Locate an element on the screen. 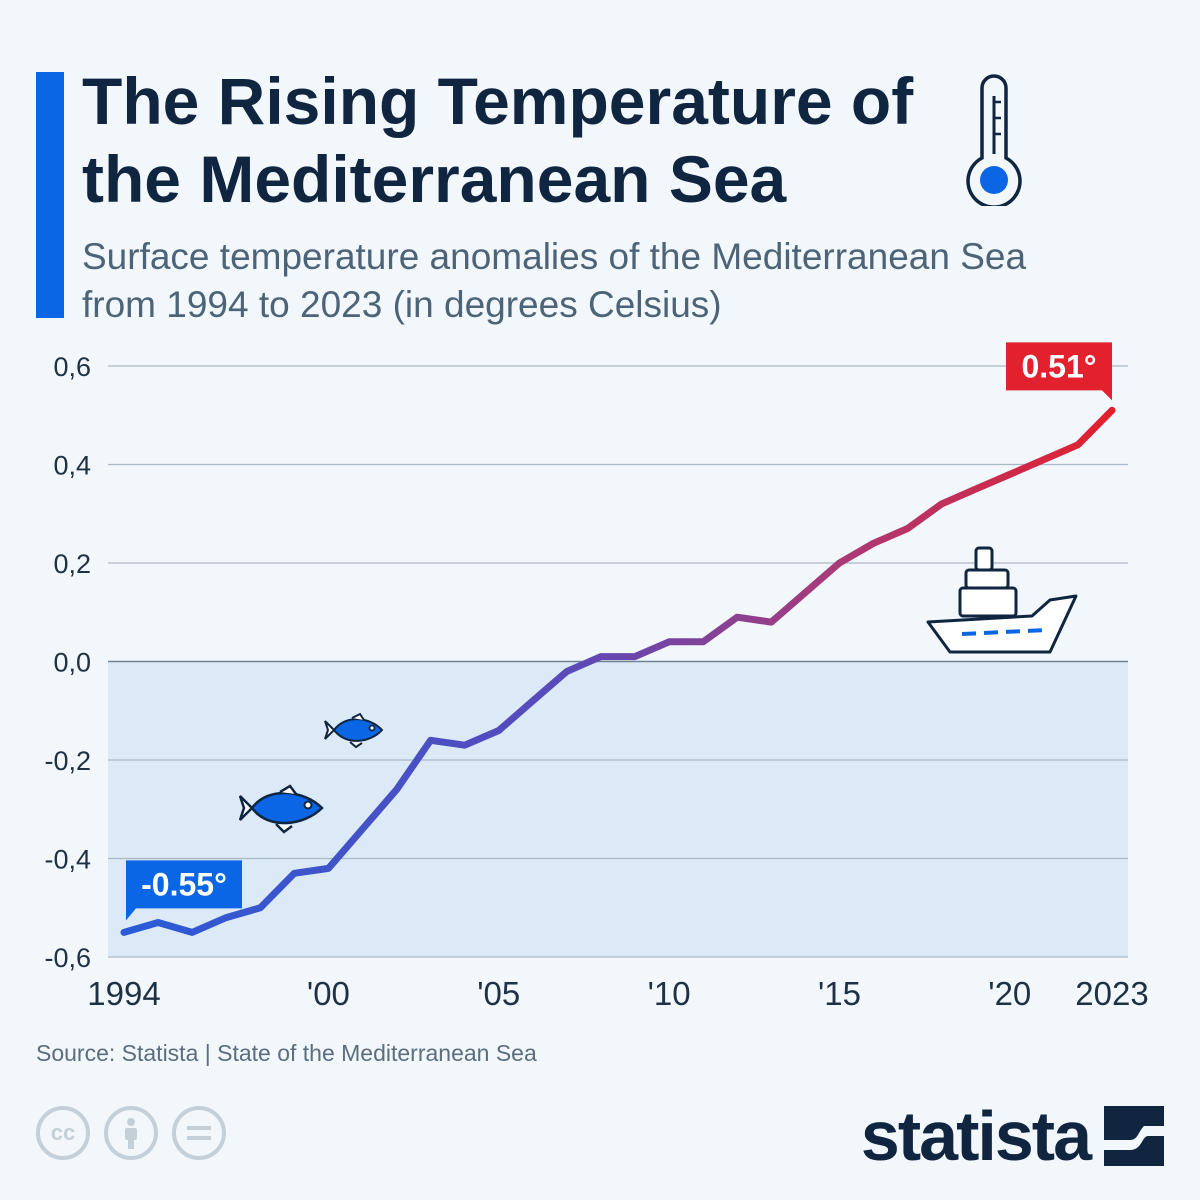 The image size is (1200, 1200). x-tick-label: 1994 is located at coordinates (123, 993).